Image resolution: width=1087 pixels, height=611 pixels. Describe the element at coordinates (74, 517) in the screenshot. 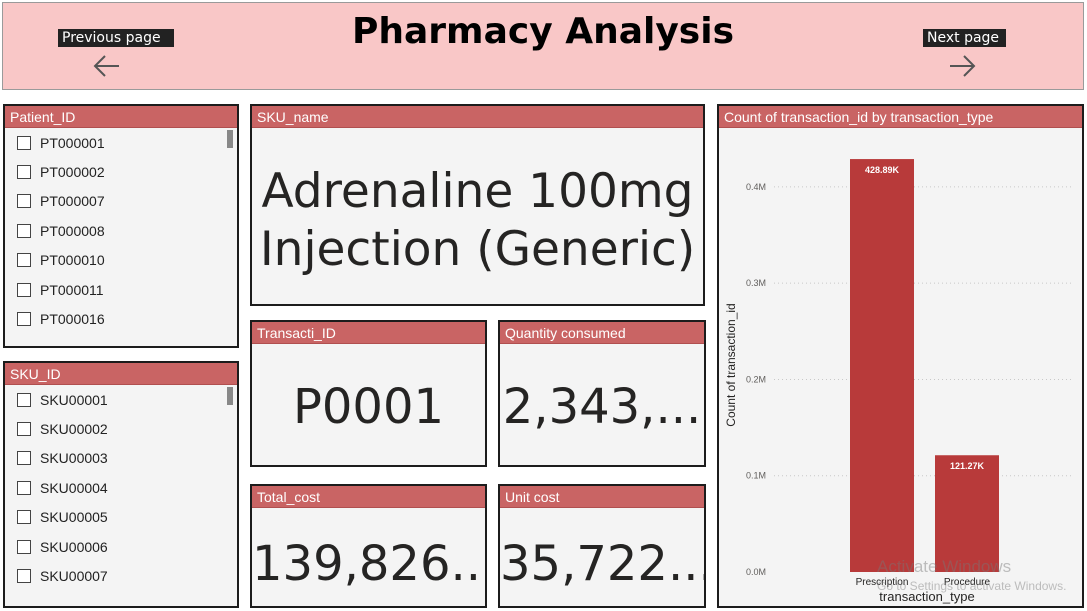

I see `sku-id-item-label: SKU00005` at that location.